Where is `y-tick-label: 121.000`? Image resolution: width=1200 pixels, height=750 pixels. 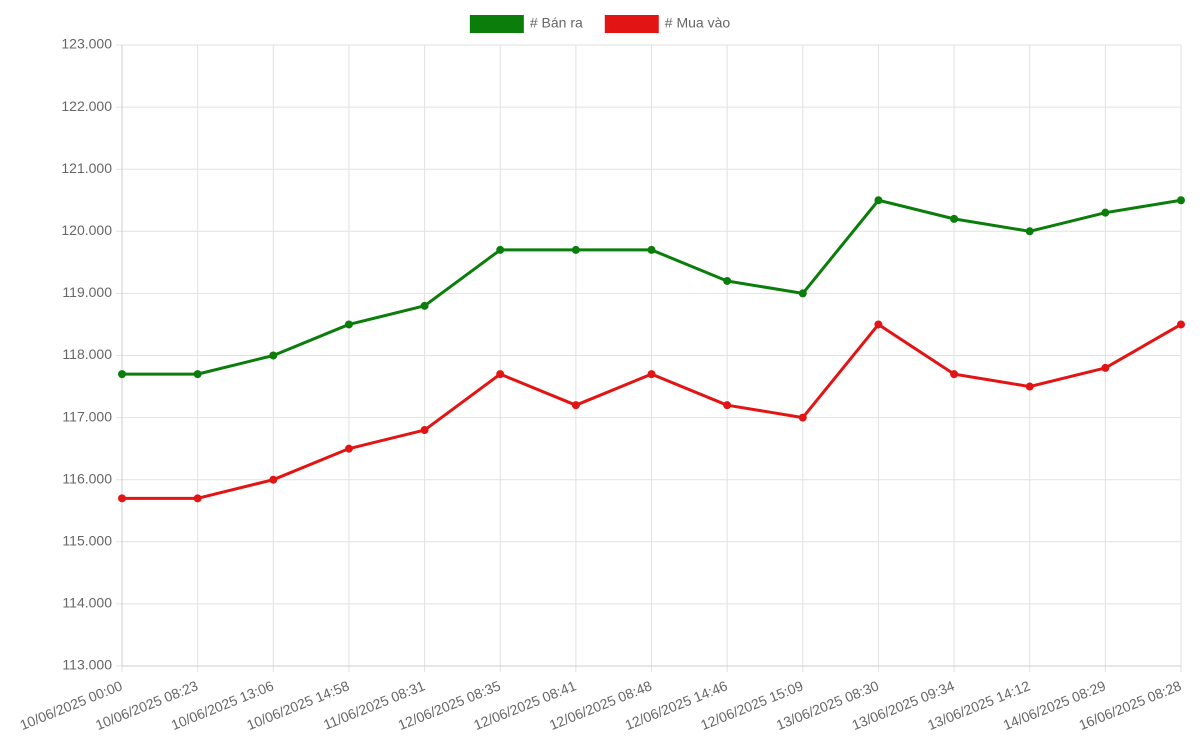 y-tick-label: 121.000 is located at coordinates (86, 168).